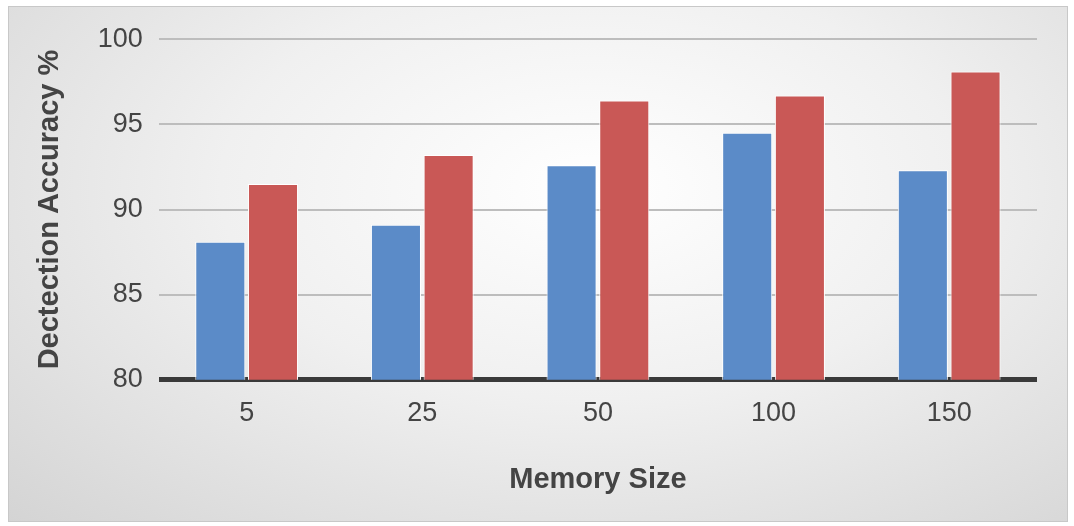 This screenshot has height=526, width=1074. I want to click on y-tick-label: 85, so click(127, 293).